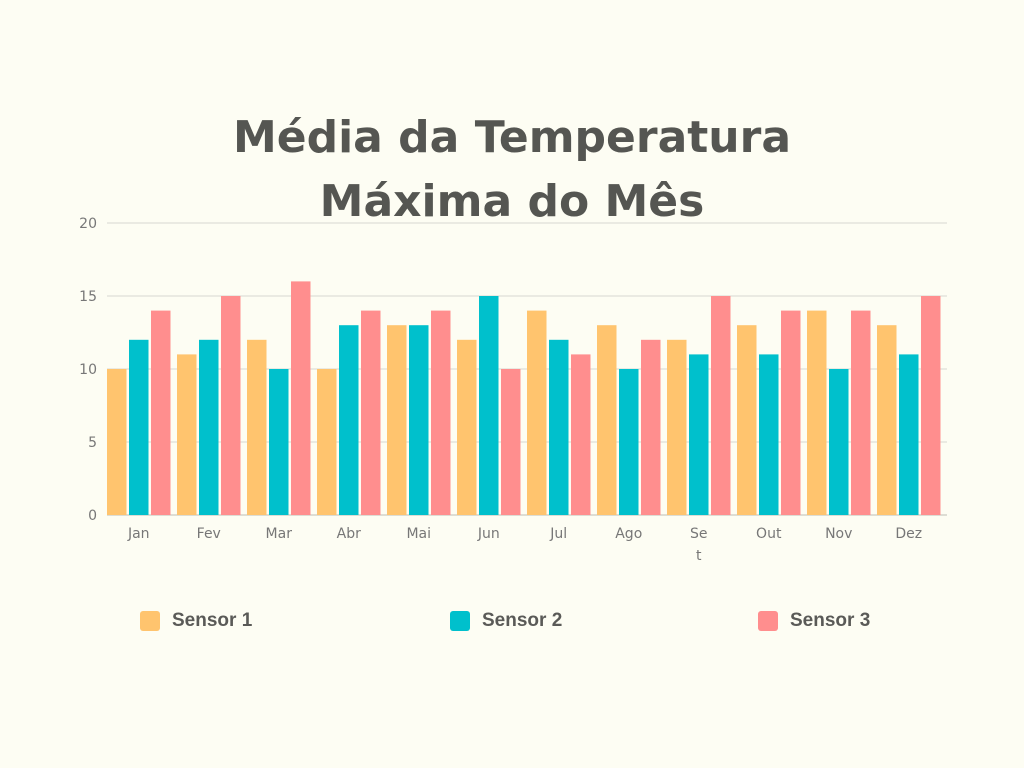  I want to click on x-tick-label: Abr, so click(349, 534).